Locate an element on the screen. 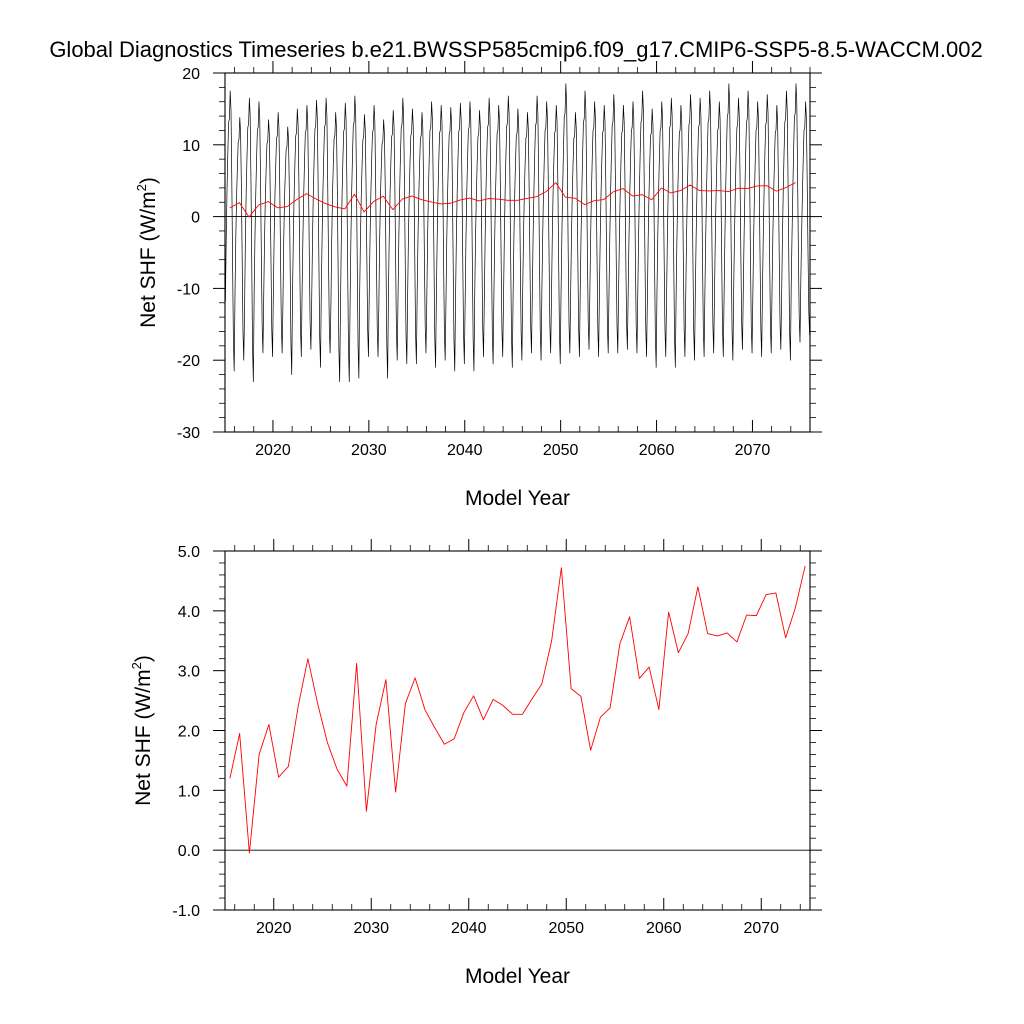  top-y-tick-label: -20 is located at coordinates (188, 361).